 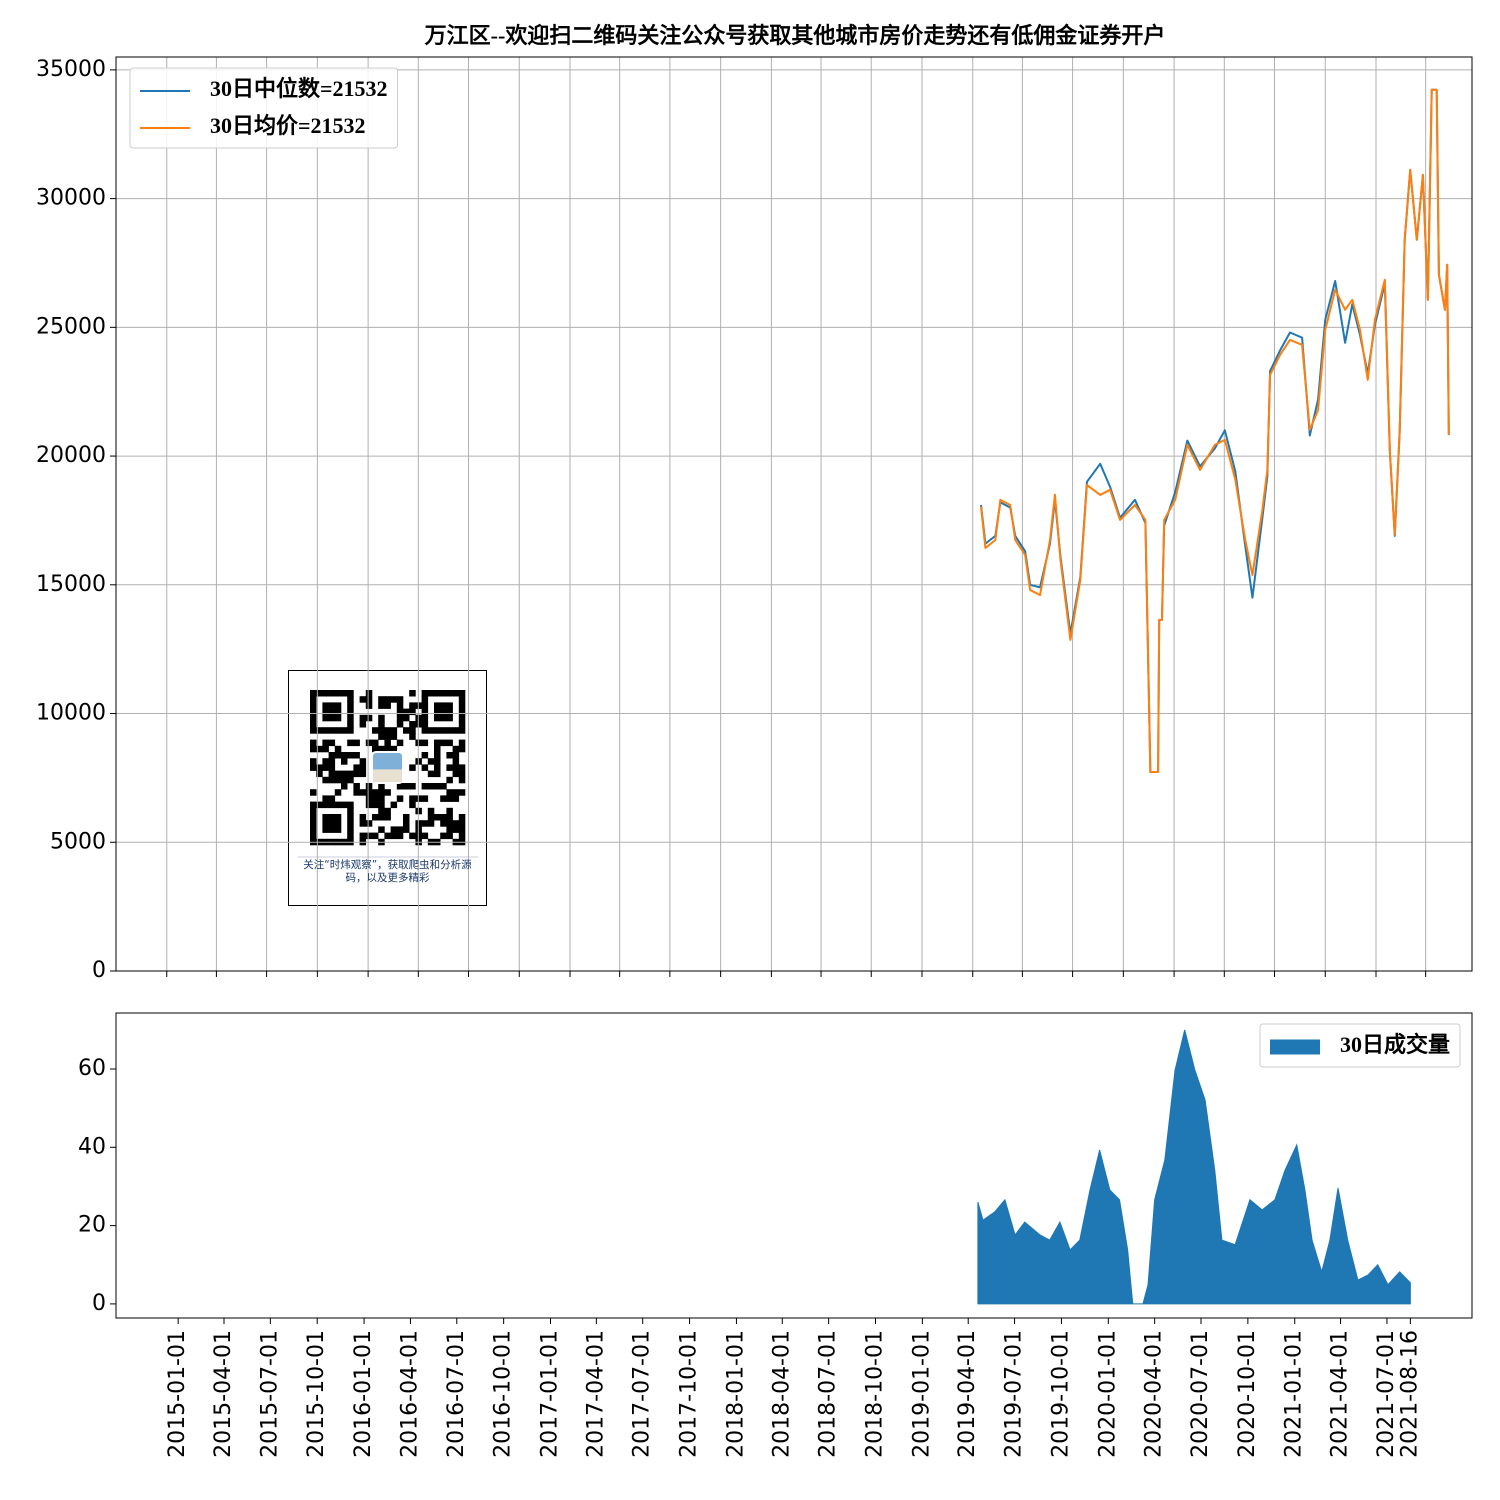 I want to click on x-tick-label: 2016-10-01, so click(x=503, y=1394).